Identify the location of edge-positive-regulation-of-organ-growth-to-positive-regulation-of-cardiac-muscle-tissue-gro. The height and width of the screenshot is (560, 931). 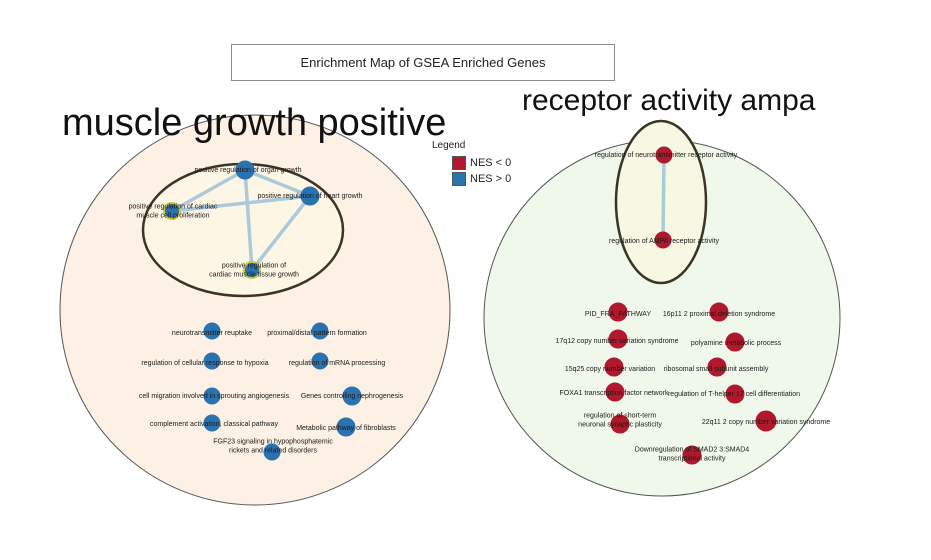
(248, 220).